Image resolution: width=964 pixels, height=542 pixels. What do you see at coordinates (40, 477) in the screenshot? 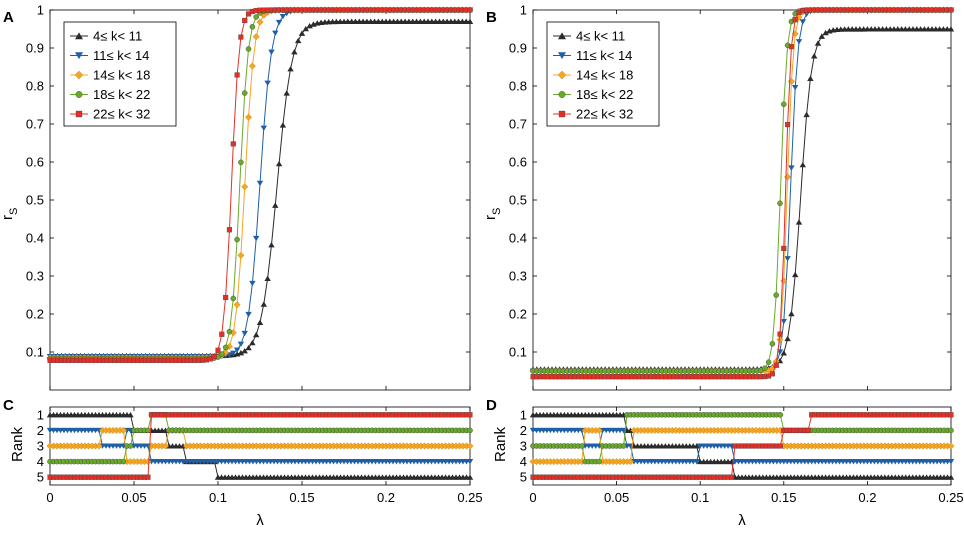
I see `panel-c-y-tick-label: 5` at bounding box center [40, 477].